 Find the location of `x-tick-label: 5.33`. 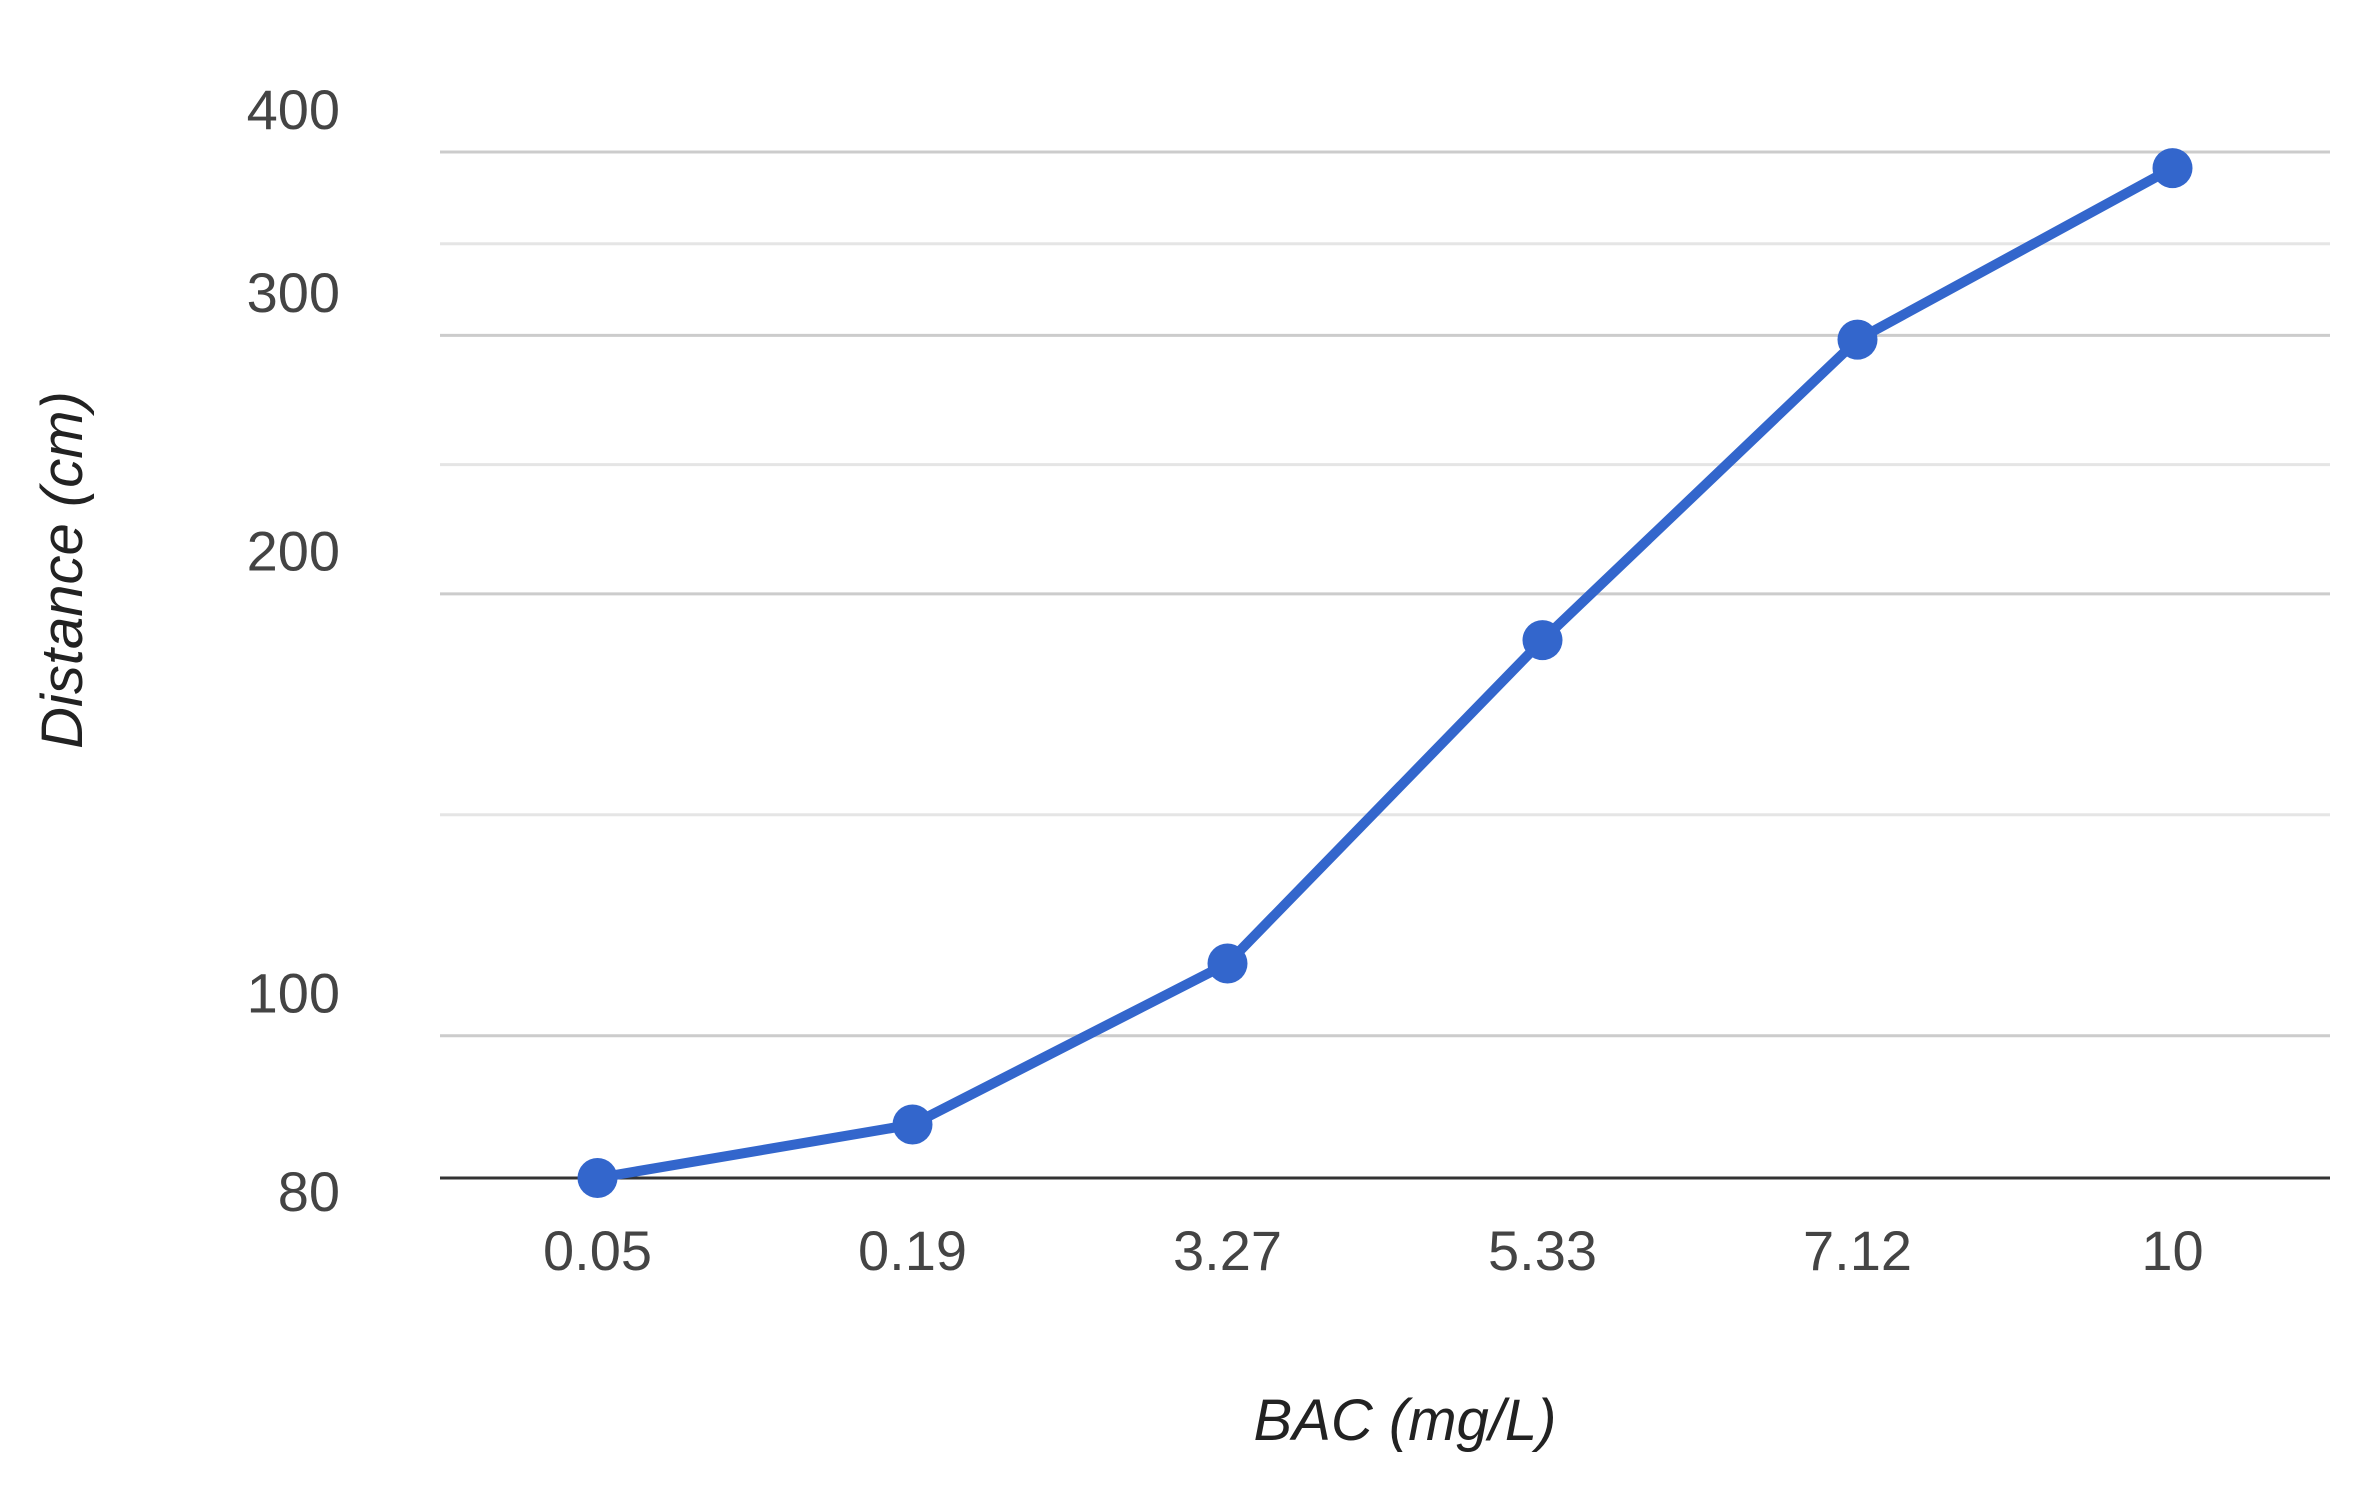

x-tick-label: 5.33 is located at coordinates (1542, 1250).